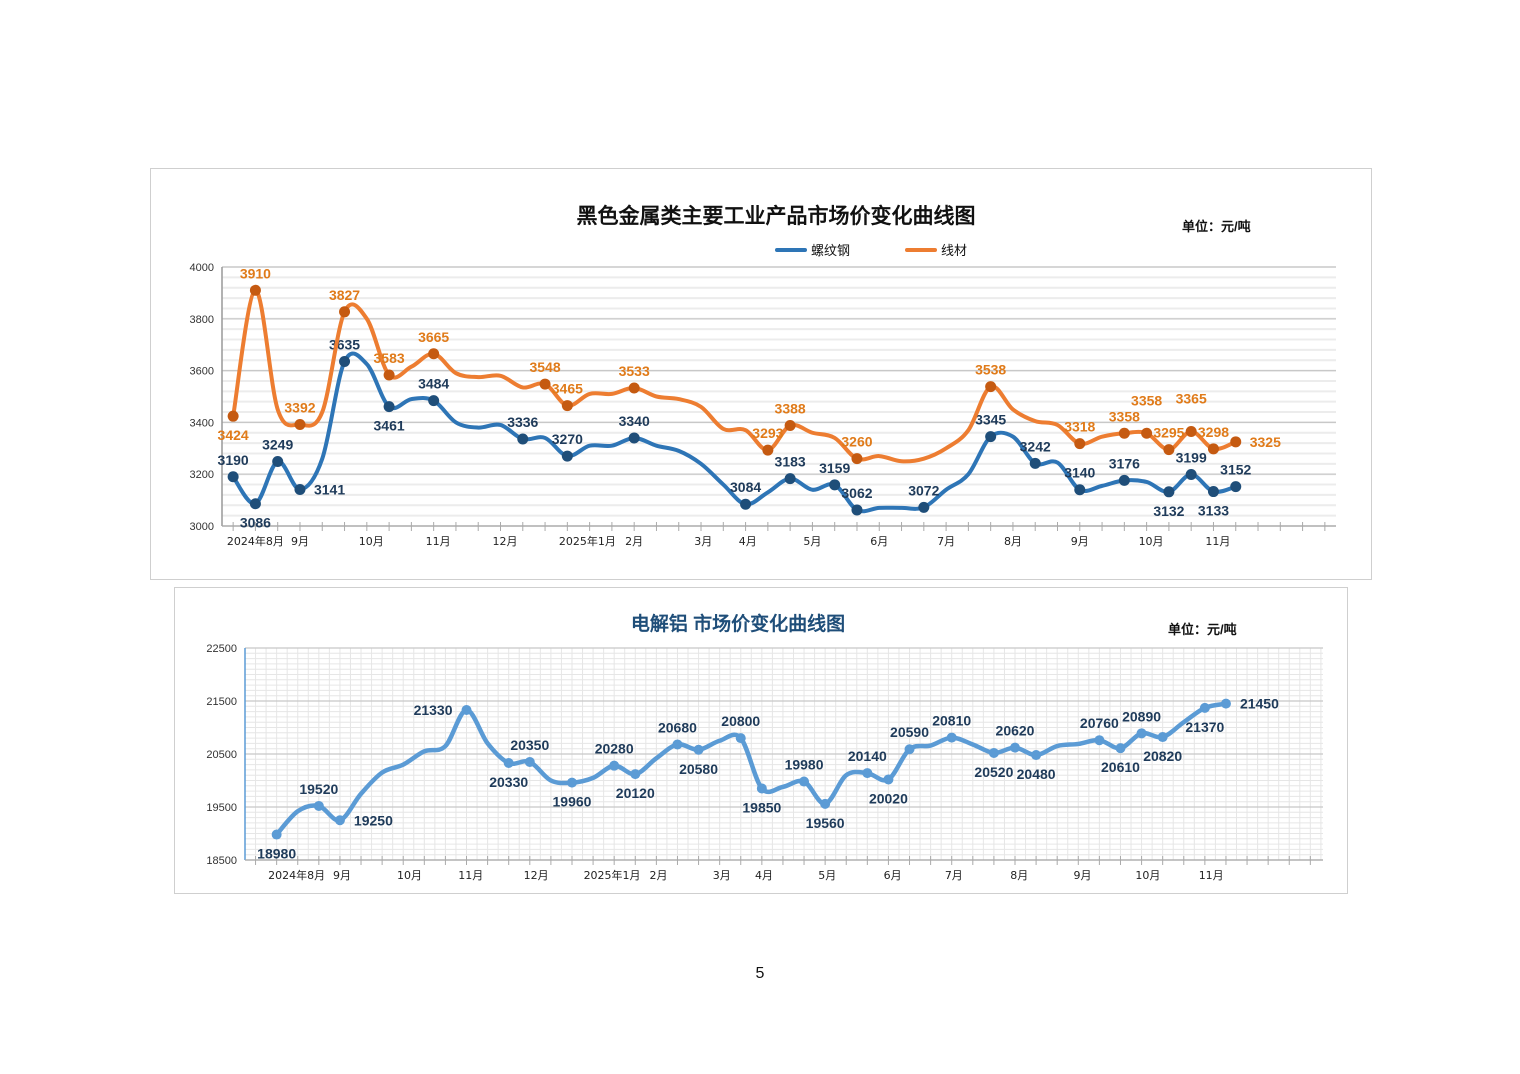 Image resolution: width=1520 pixels, height=1074 pixels. Describe the element at coordinates (740, 721) in the screenshot. I see `data-label: 20800` at that location.